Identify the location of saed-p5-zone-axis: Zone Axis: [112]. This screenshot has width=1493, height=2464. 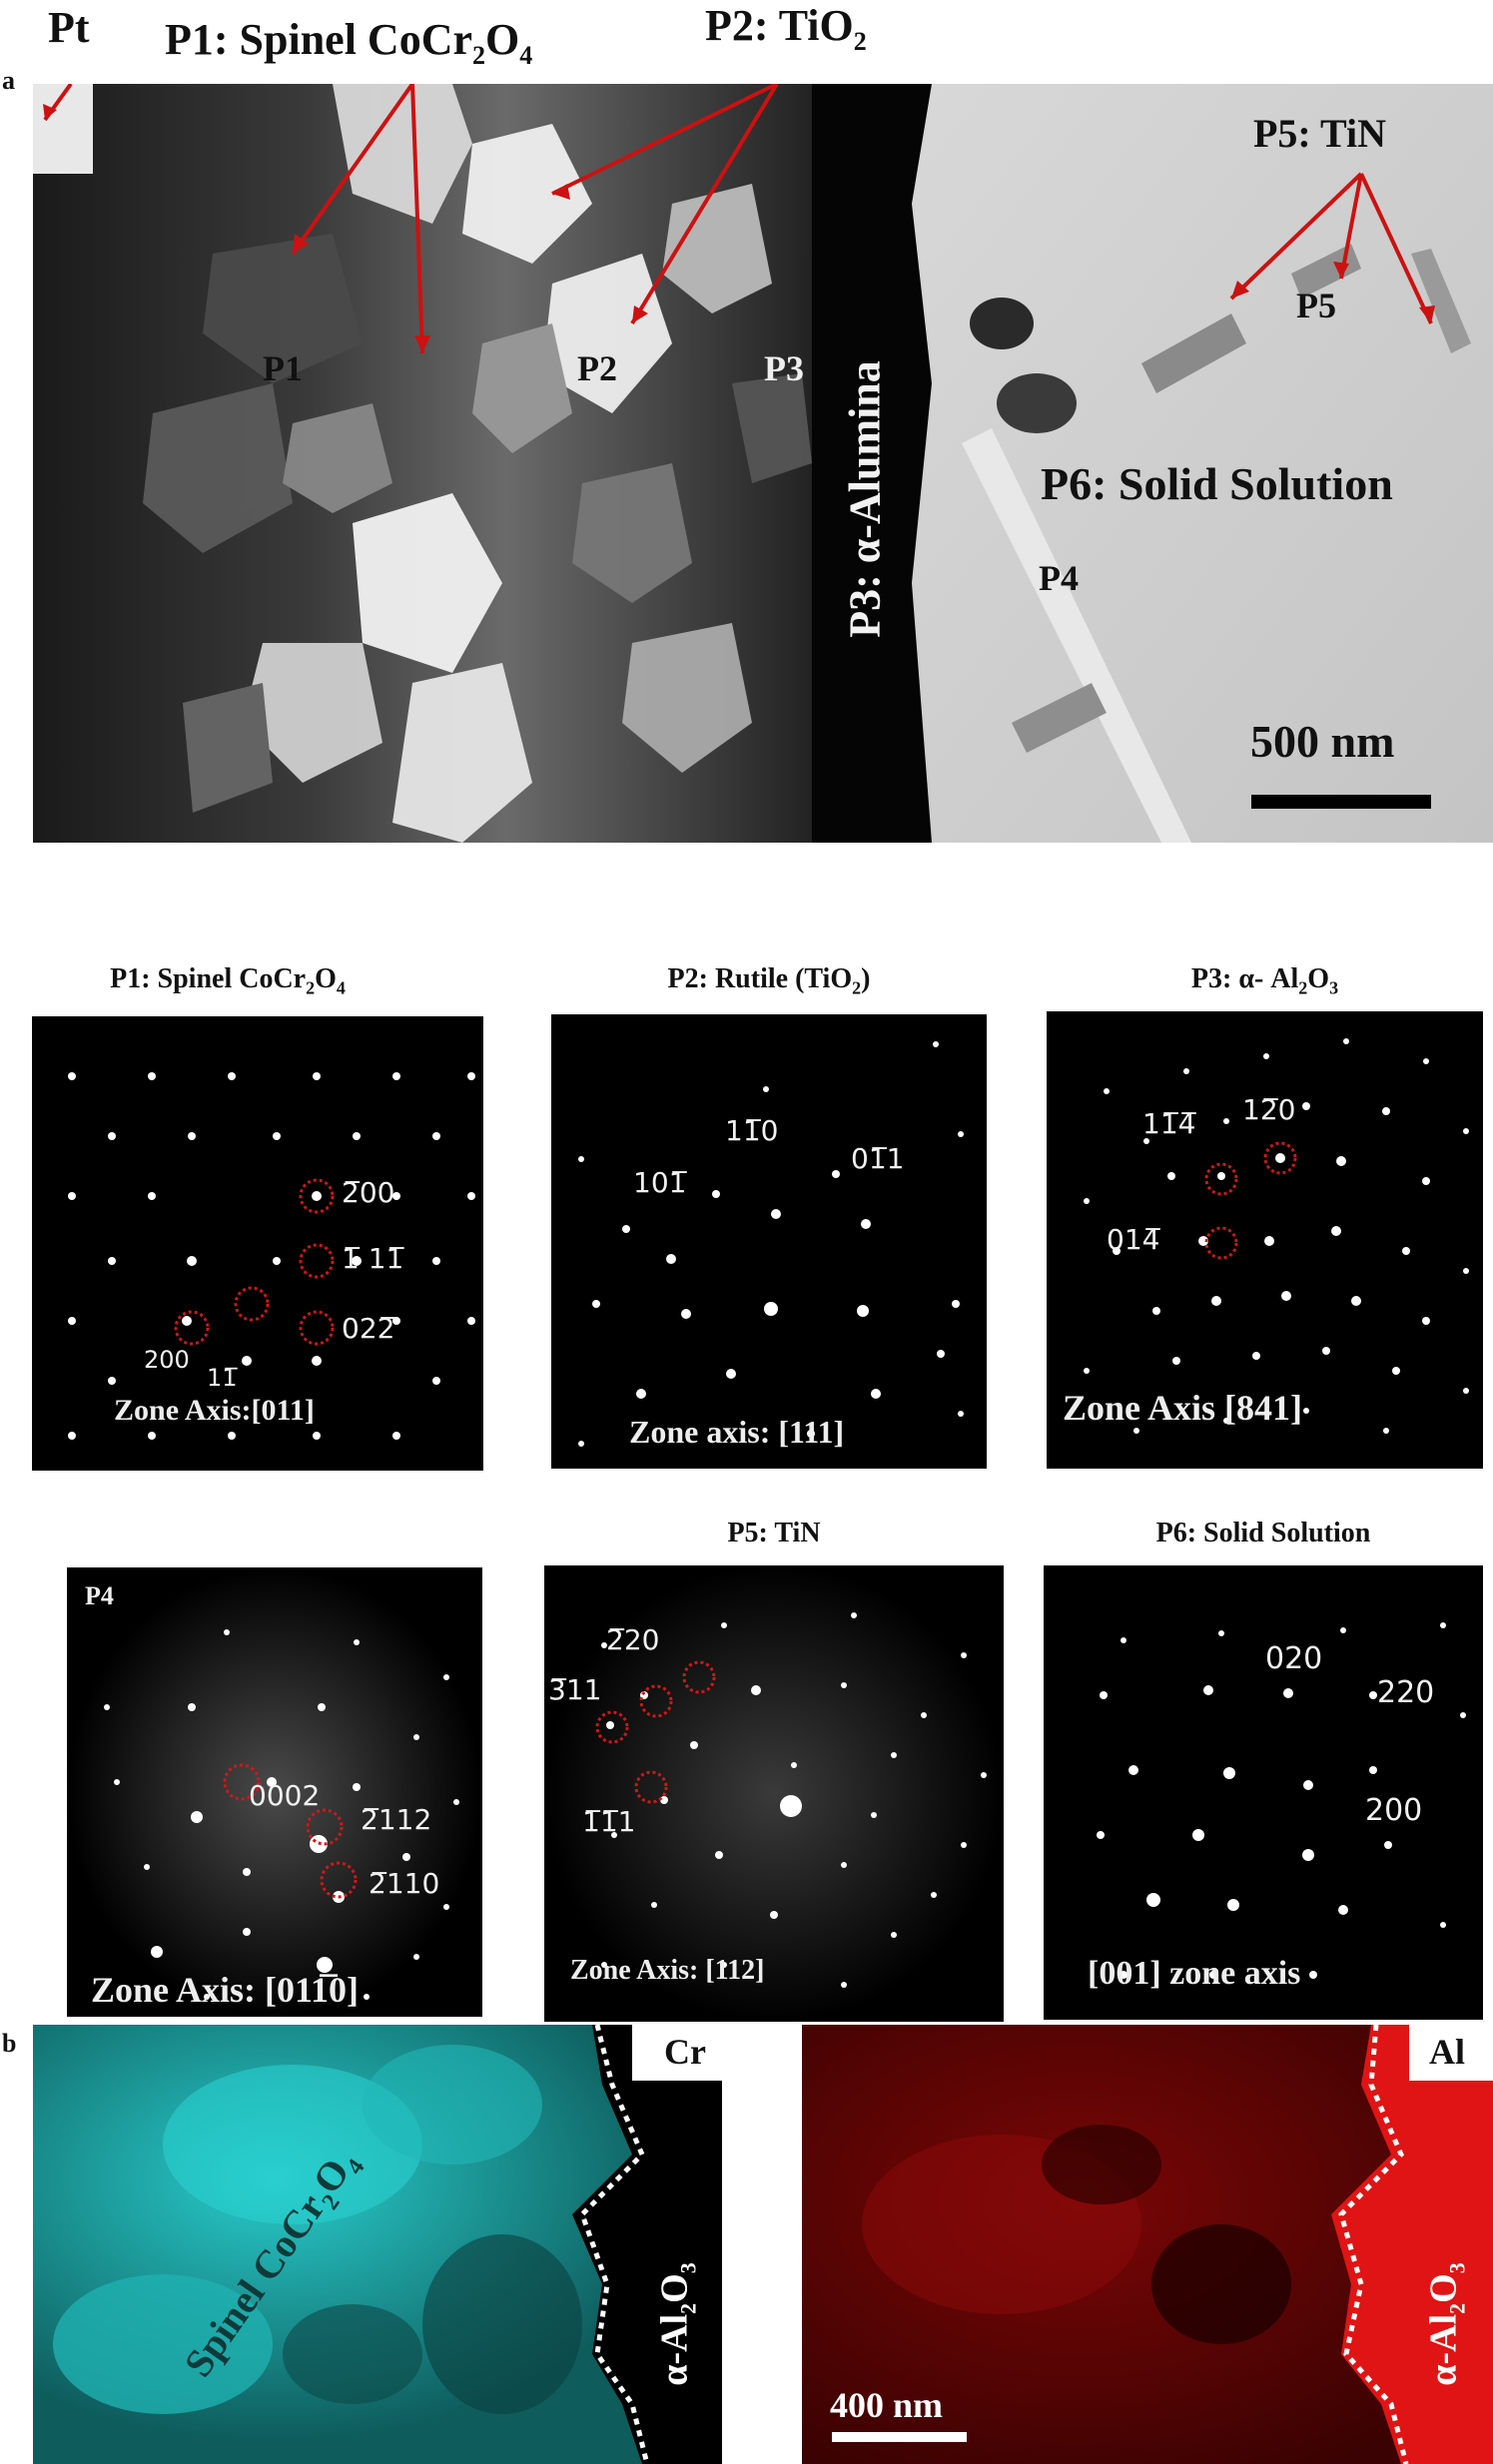
(667, 1970).